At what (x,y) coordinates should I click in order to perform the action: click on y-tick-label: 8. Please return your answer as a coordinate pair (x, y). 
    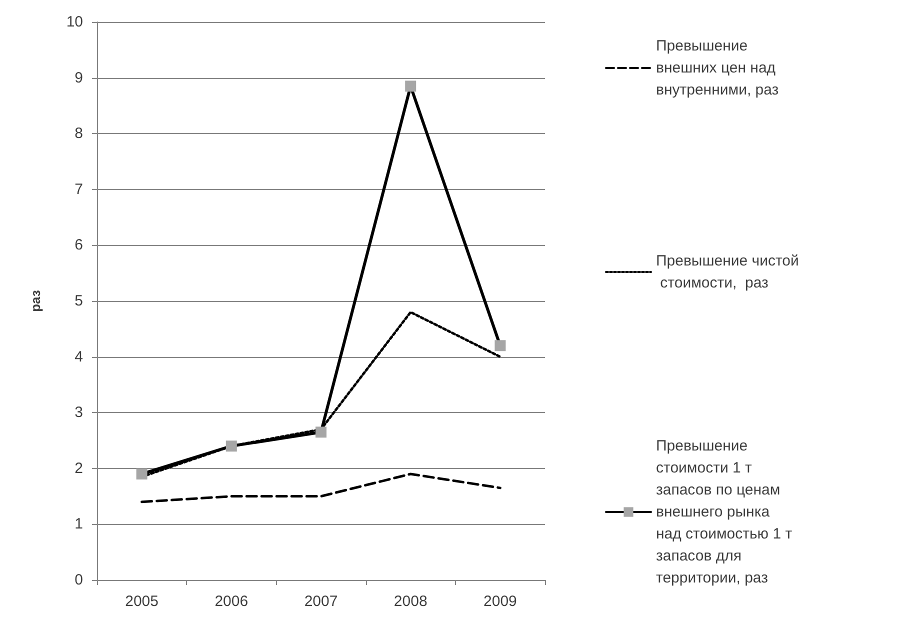
    Looking at the image, I should click on (78, 133).